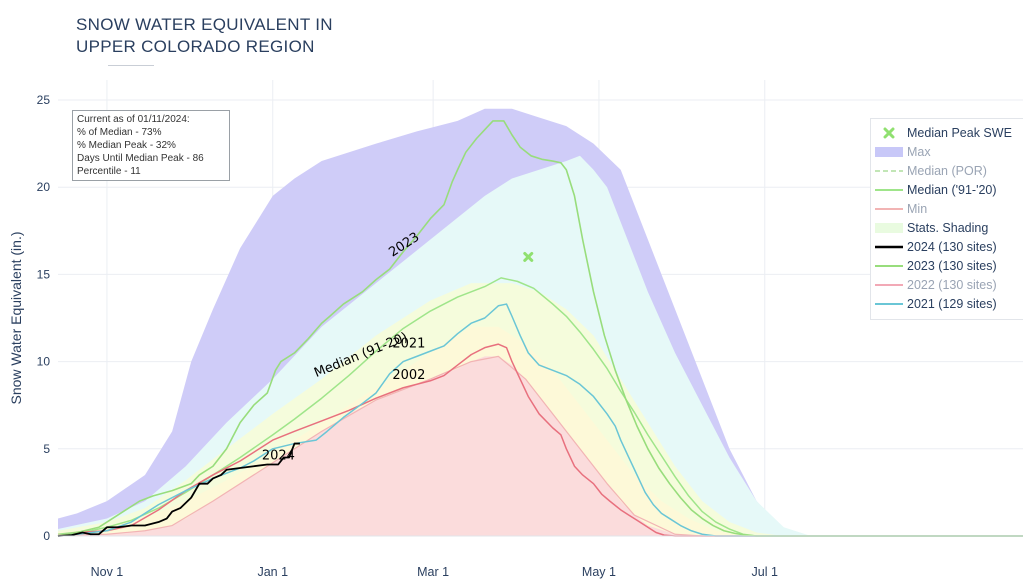 The width and height of the screenshot is (1023, 581). I want to click on legend-label: Min, so click(917, 208).